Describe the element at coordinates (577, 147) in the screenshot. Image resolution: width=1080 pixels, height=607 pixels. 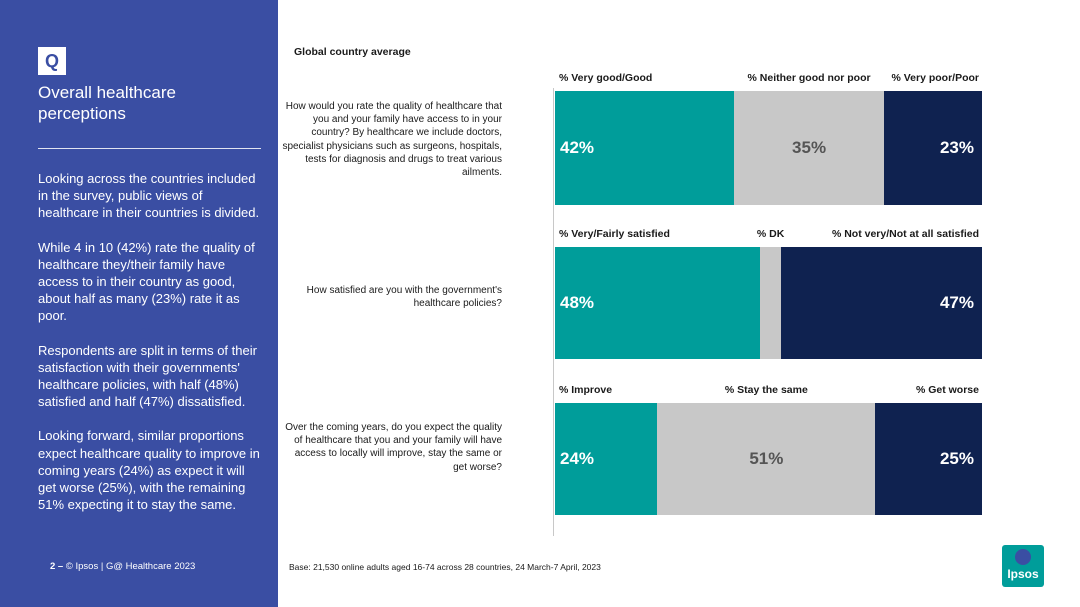
I see `data-label: 42%` at that location.